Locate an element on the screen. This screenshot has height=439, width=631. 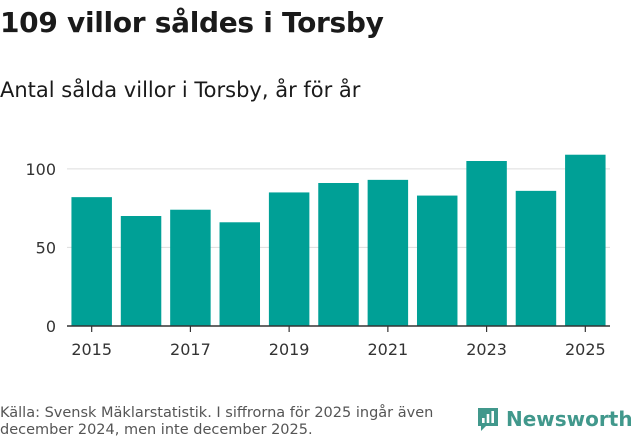
x-tick-label: 2023 is located at coordinates (486, 349).